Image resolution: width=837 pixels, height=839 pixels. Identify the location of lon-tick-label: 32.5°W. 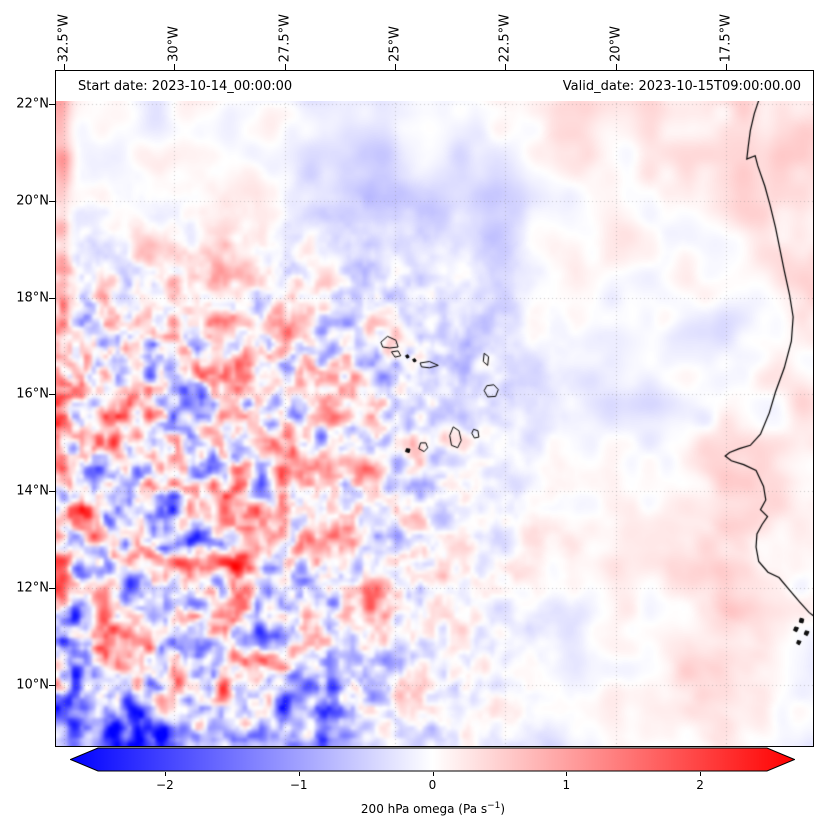
(64, 37).